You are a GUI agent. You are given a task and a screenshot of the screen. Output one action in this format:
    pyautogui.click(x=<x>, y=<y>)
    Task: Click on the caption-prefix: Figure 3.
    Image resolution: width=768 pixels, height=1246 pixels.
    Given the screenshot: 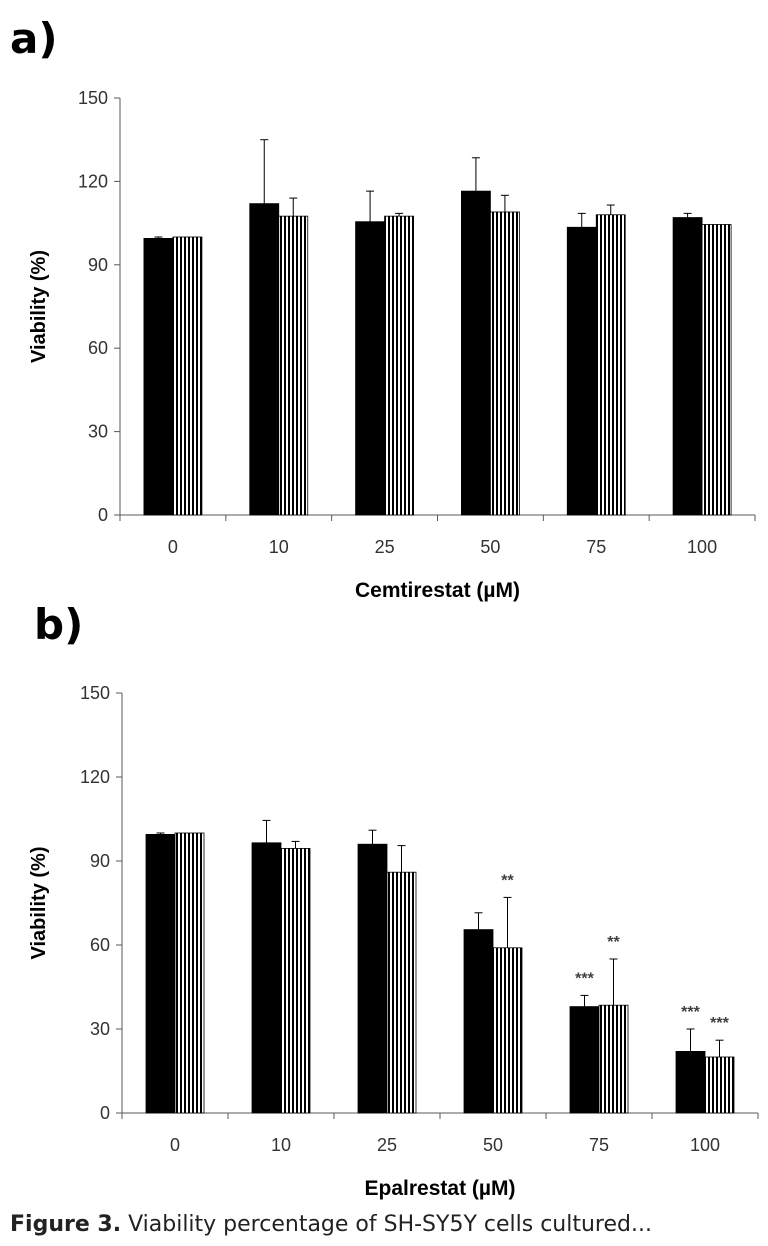 What is the action you would take?
    pyautogui.click(x=66, y=1224)
    